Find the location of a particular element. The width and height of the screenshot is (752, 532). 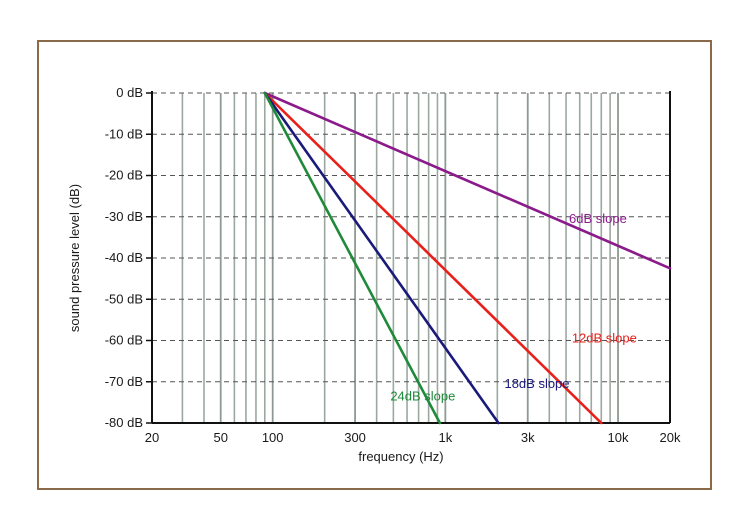

y-tick-label: -30 dB is located at coordinates (124, 216).